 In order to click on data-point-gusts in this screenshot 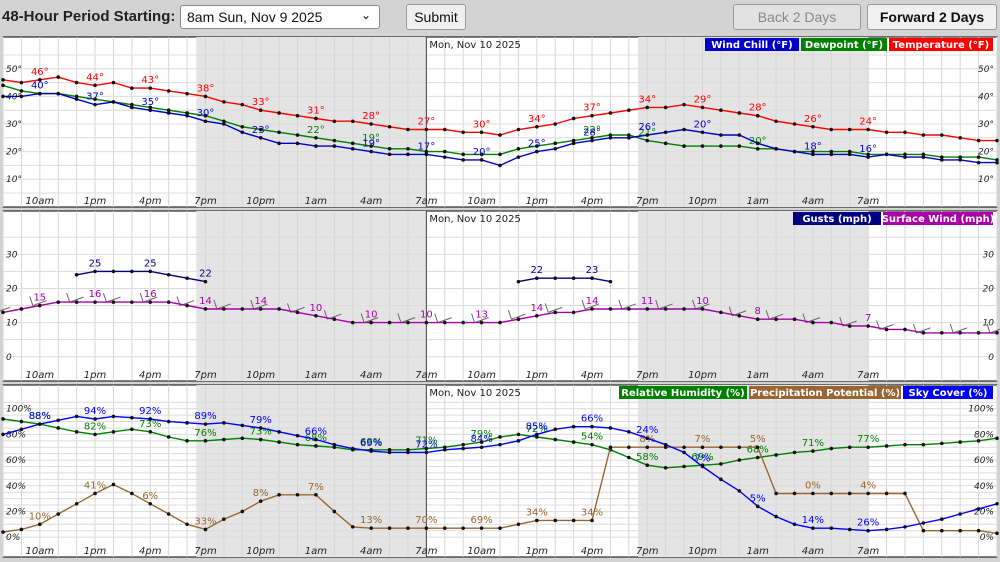, I will do `click(573, 278)`.